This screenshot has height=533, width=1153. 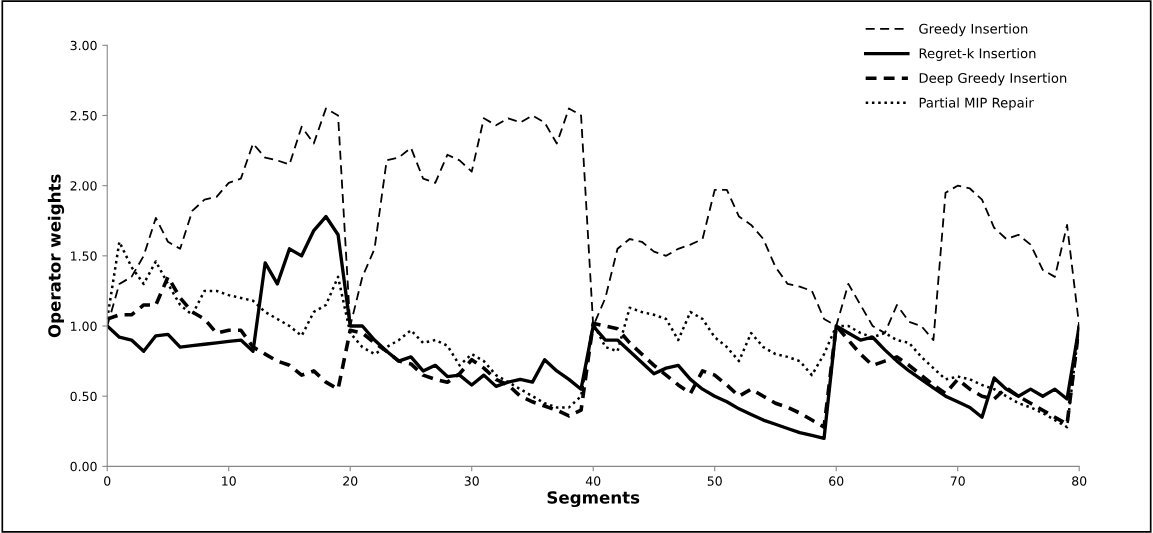 I want to click on x-tick-label: 70, so click(x=957, y=481).